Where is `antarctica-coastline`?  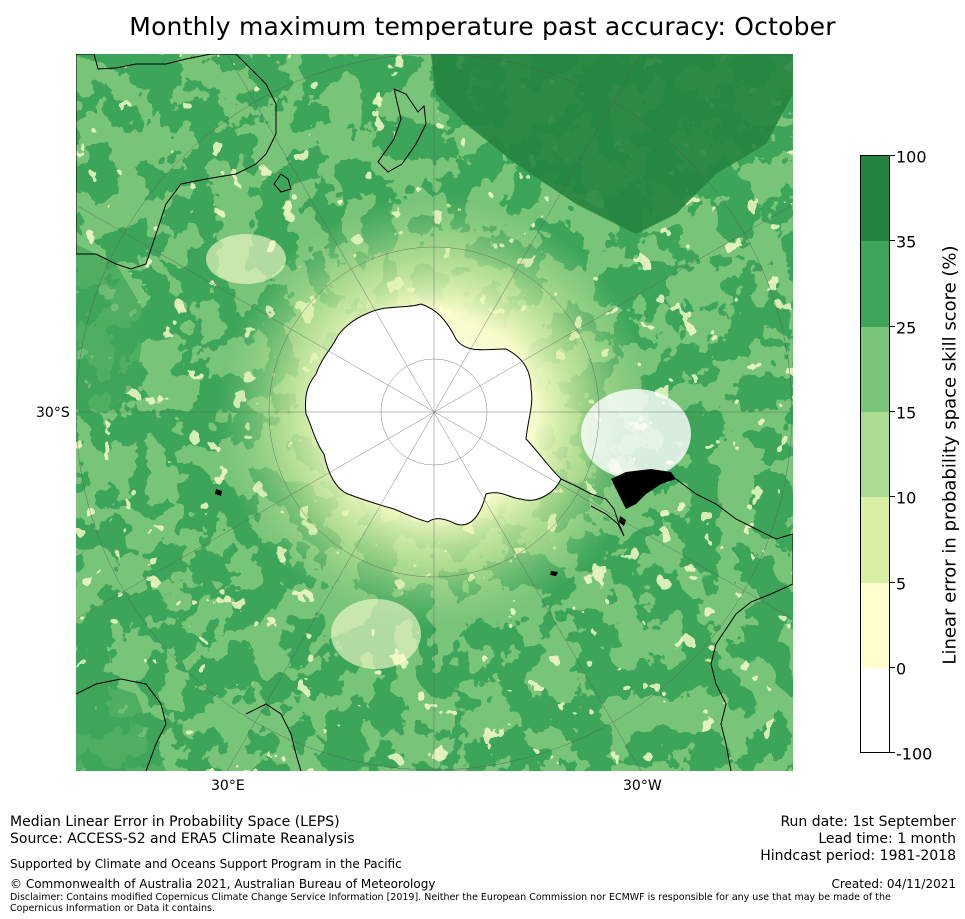 antarctica-coastline is located at coordinates (433, 414).